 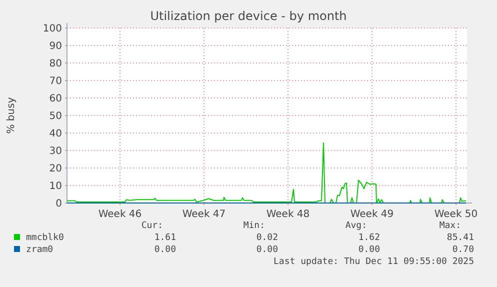 I want to click on y-tick-label: 30, so click(x=55, y=151).